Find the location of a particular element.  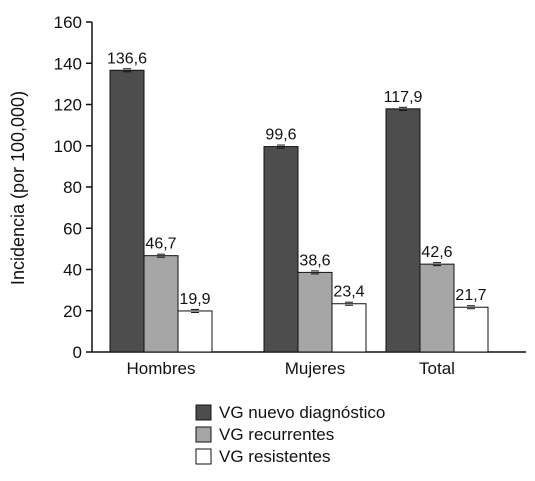

bar-1-hombres is located at coordinates (127, 211).